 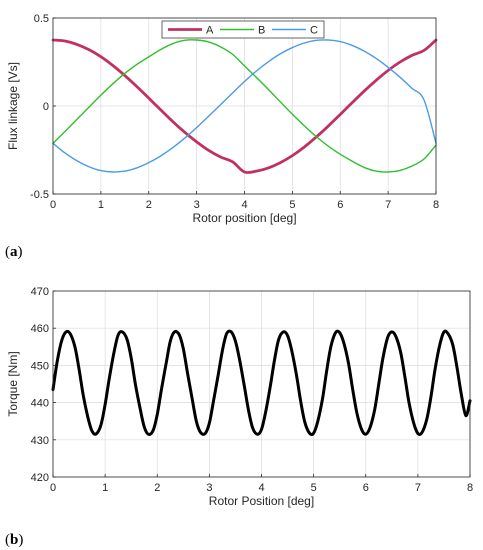 What do you see at coordinates (40, 292) in the screenshot?
I see `y-tick-label: 470` at bounding box center [40, 292].